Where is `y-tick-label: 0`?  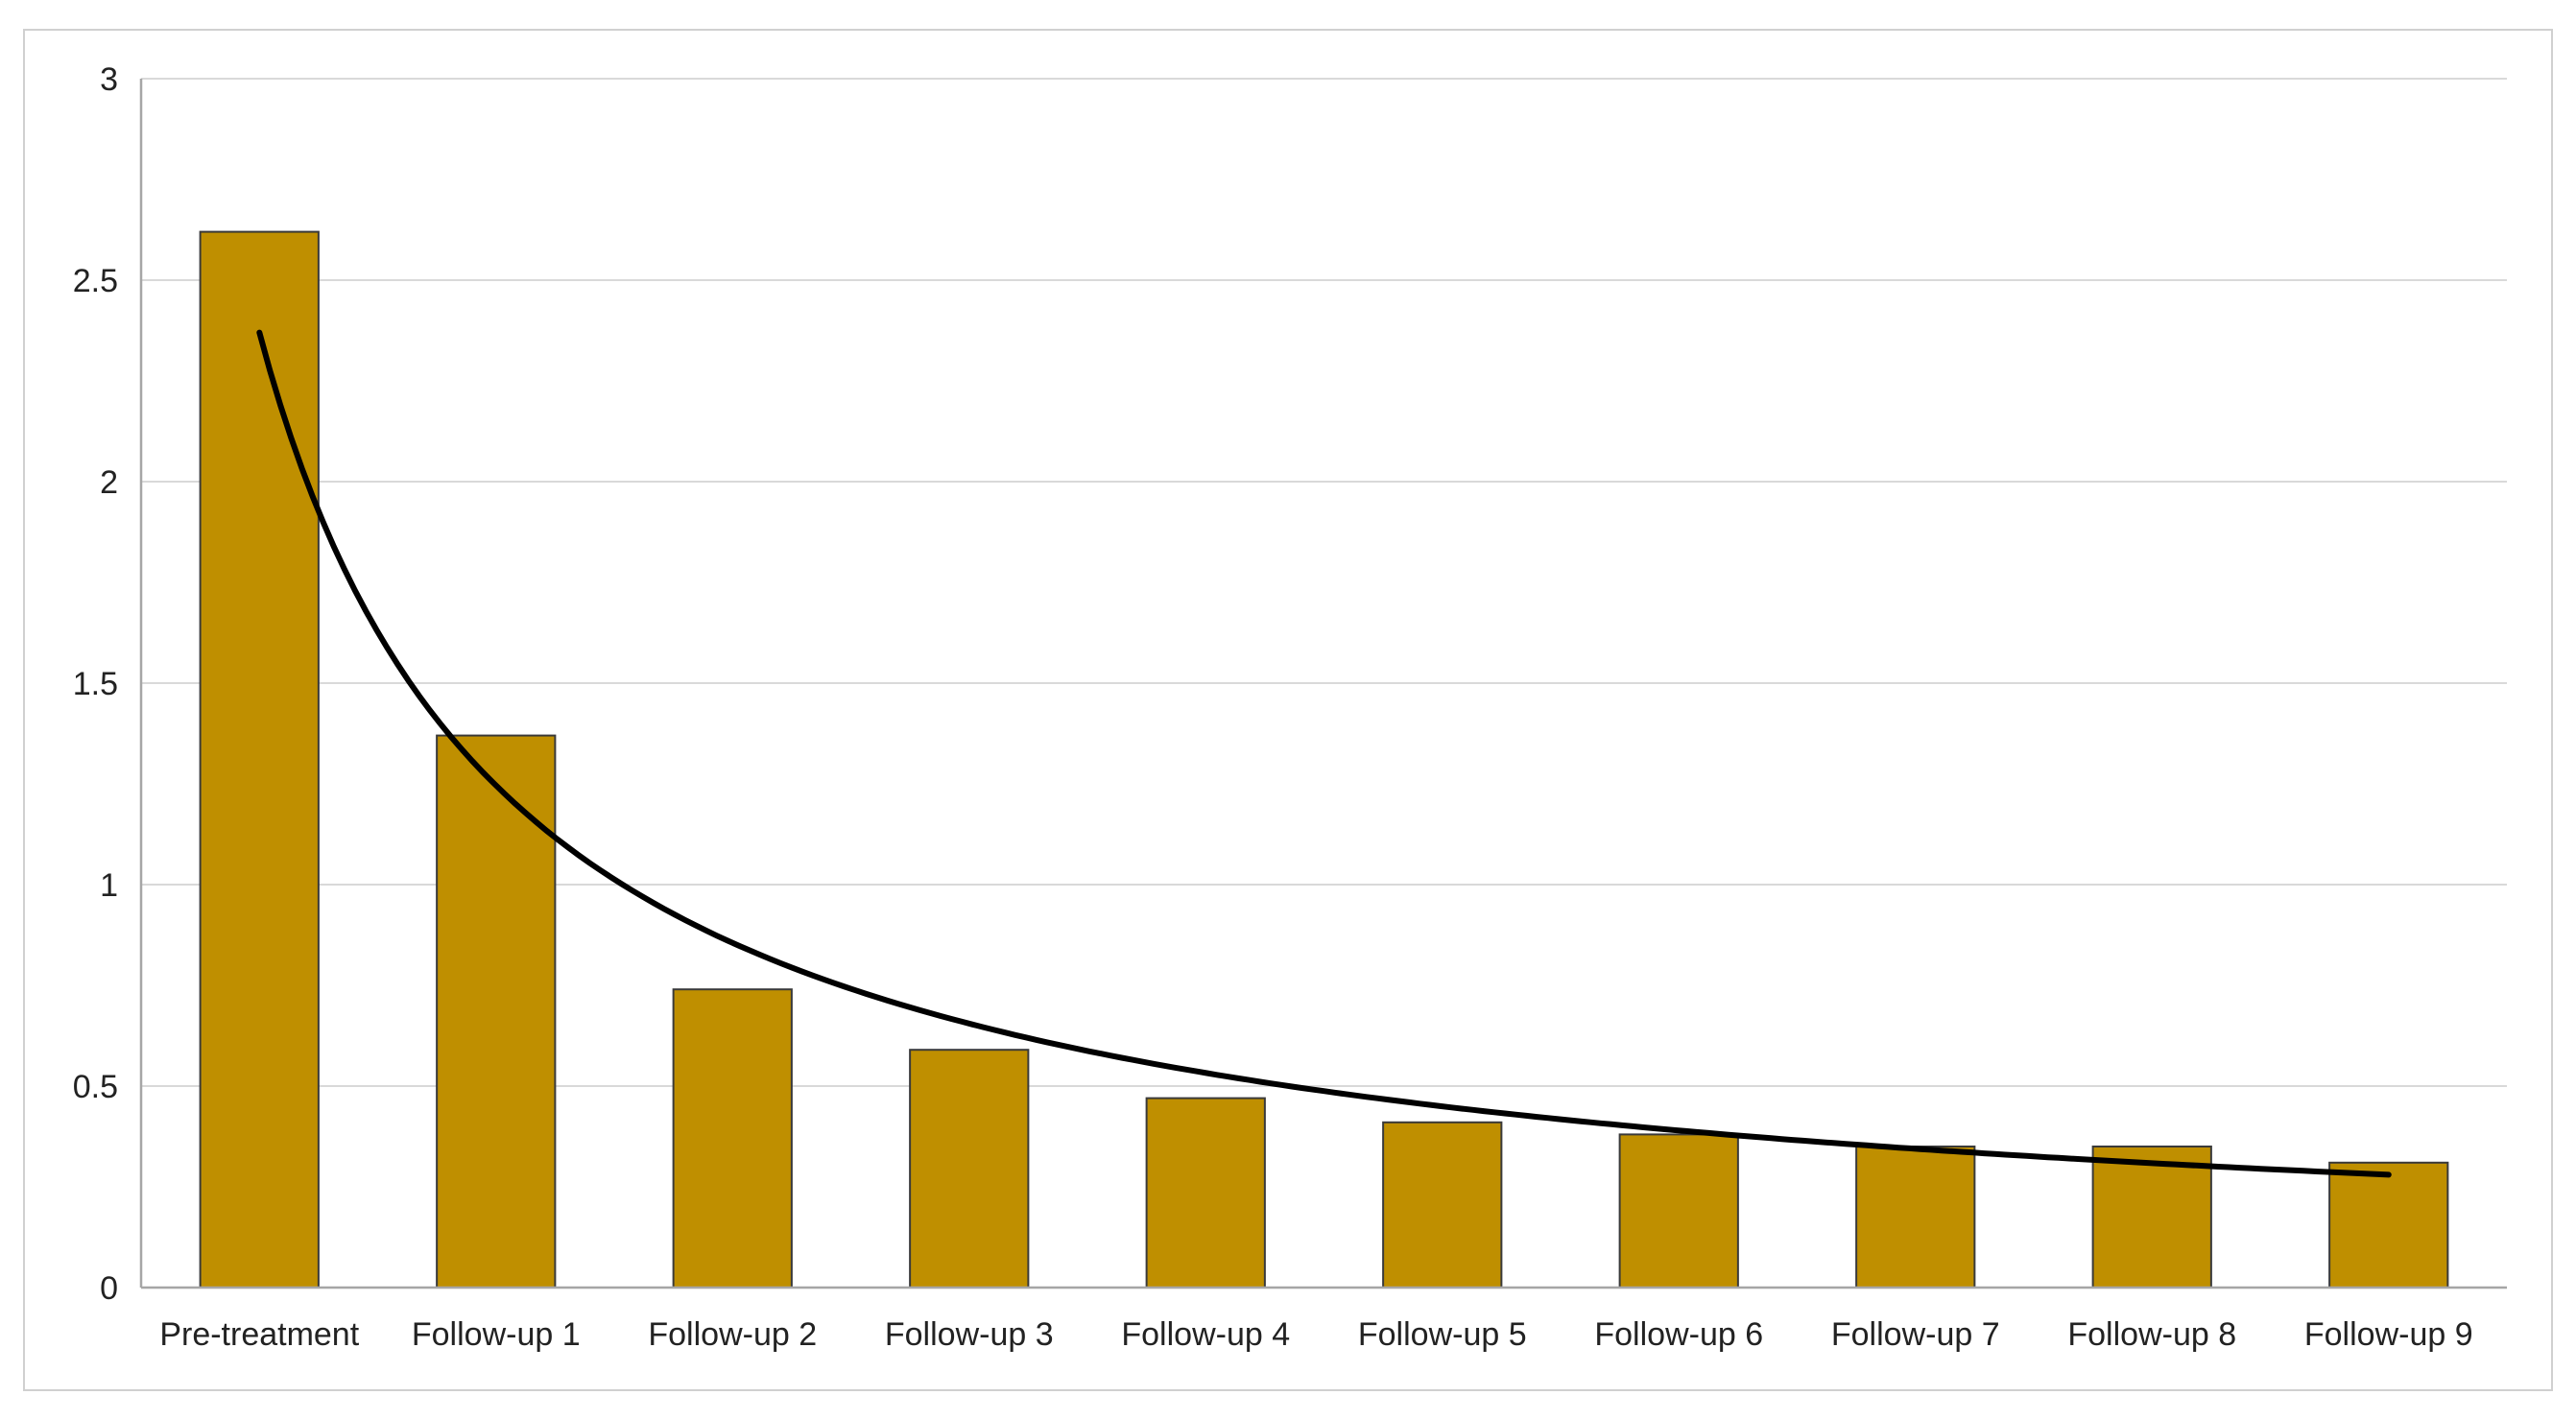
y-tick-label: 0 is located at coordinates (109, 1288).